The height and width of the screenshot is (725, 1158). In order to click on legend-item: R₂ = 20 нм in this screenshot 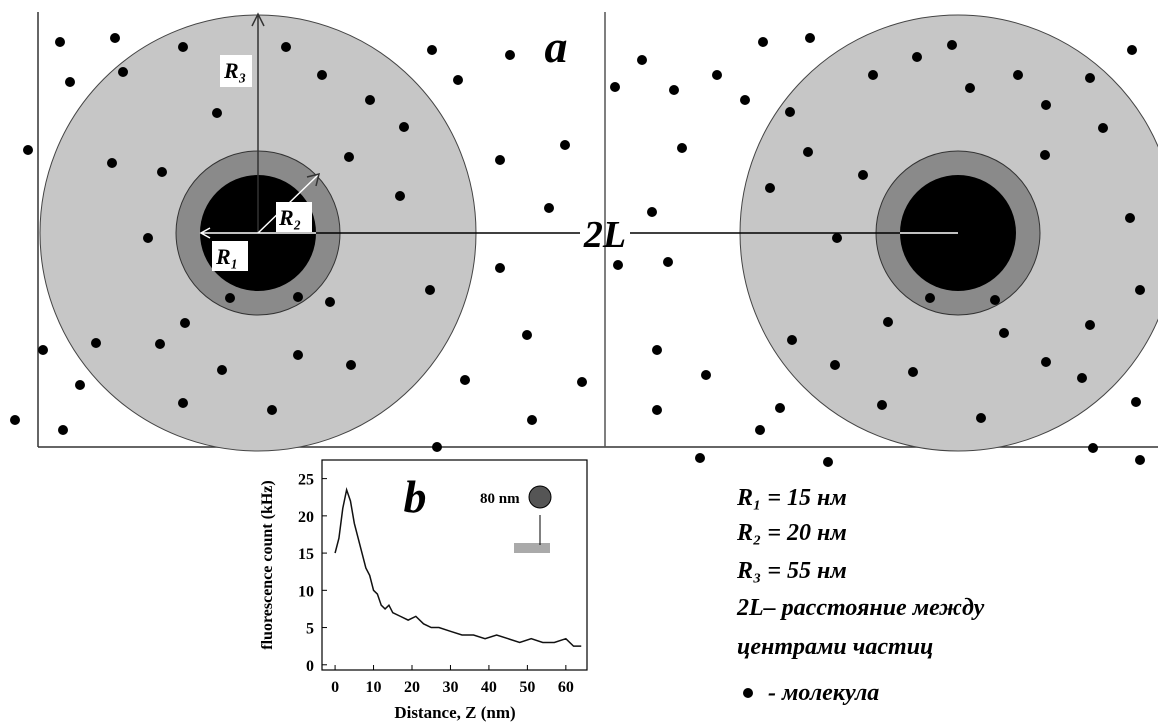, I will do `click(791, 533)`.